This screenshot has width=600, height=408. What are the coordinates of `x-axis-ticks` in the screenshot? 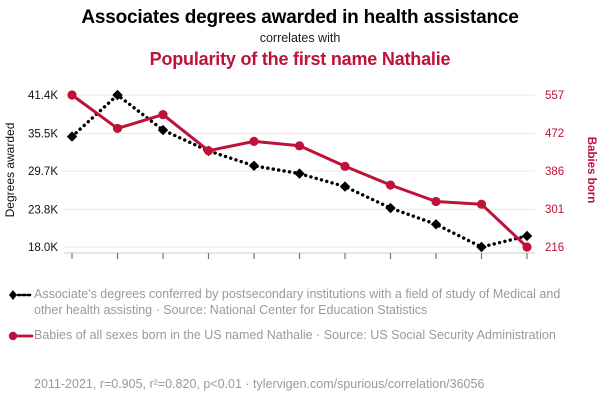 It's located at (299, 256).